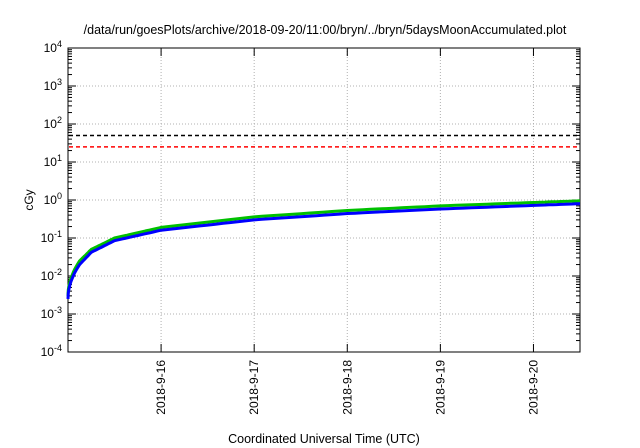  What do you see at coordinates (59, 120) in the screenshot?
I see `y-tick-exponent: 2` at bounding box center [59, 120].